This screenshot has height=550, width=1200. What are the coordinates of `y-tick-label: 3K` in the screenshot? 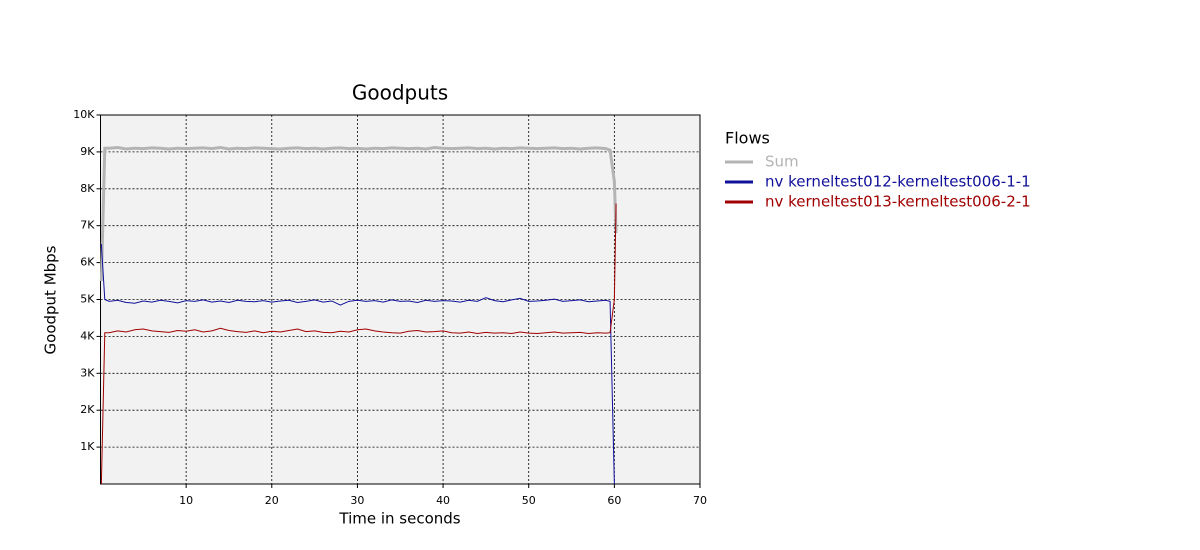 It's located at (87, 372).